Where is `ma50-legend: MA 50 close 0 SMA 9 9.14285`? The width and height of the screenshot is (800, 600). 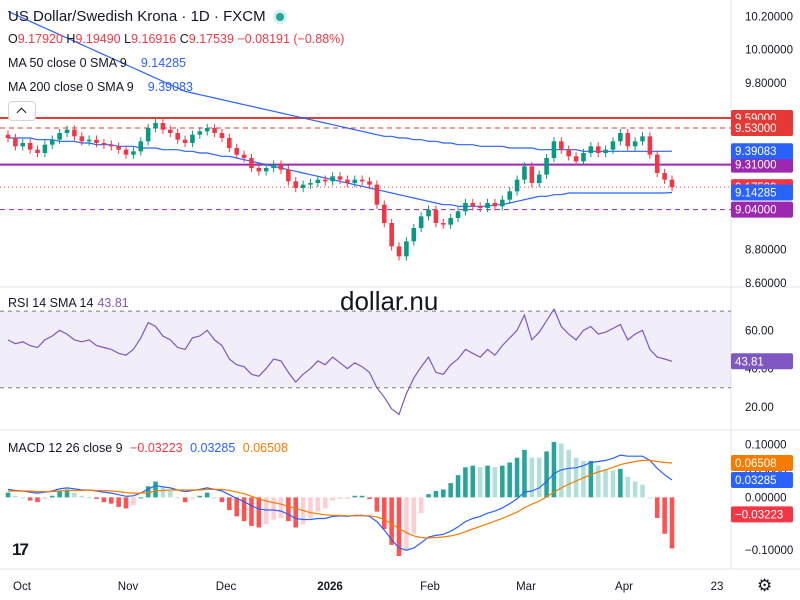 ma50-legend: MA 50 close 0 SMA 9 9.14285 is located at coordinates (97, 63).